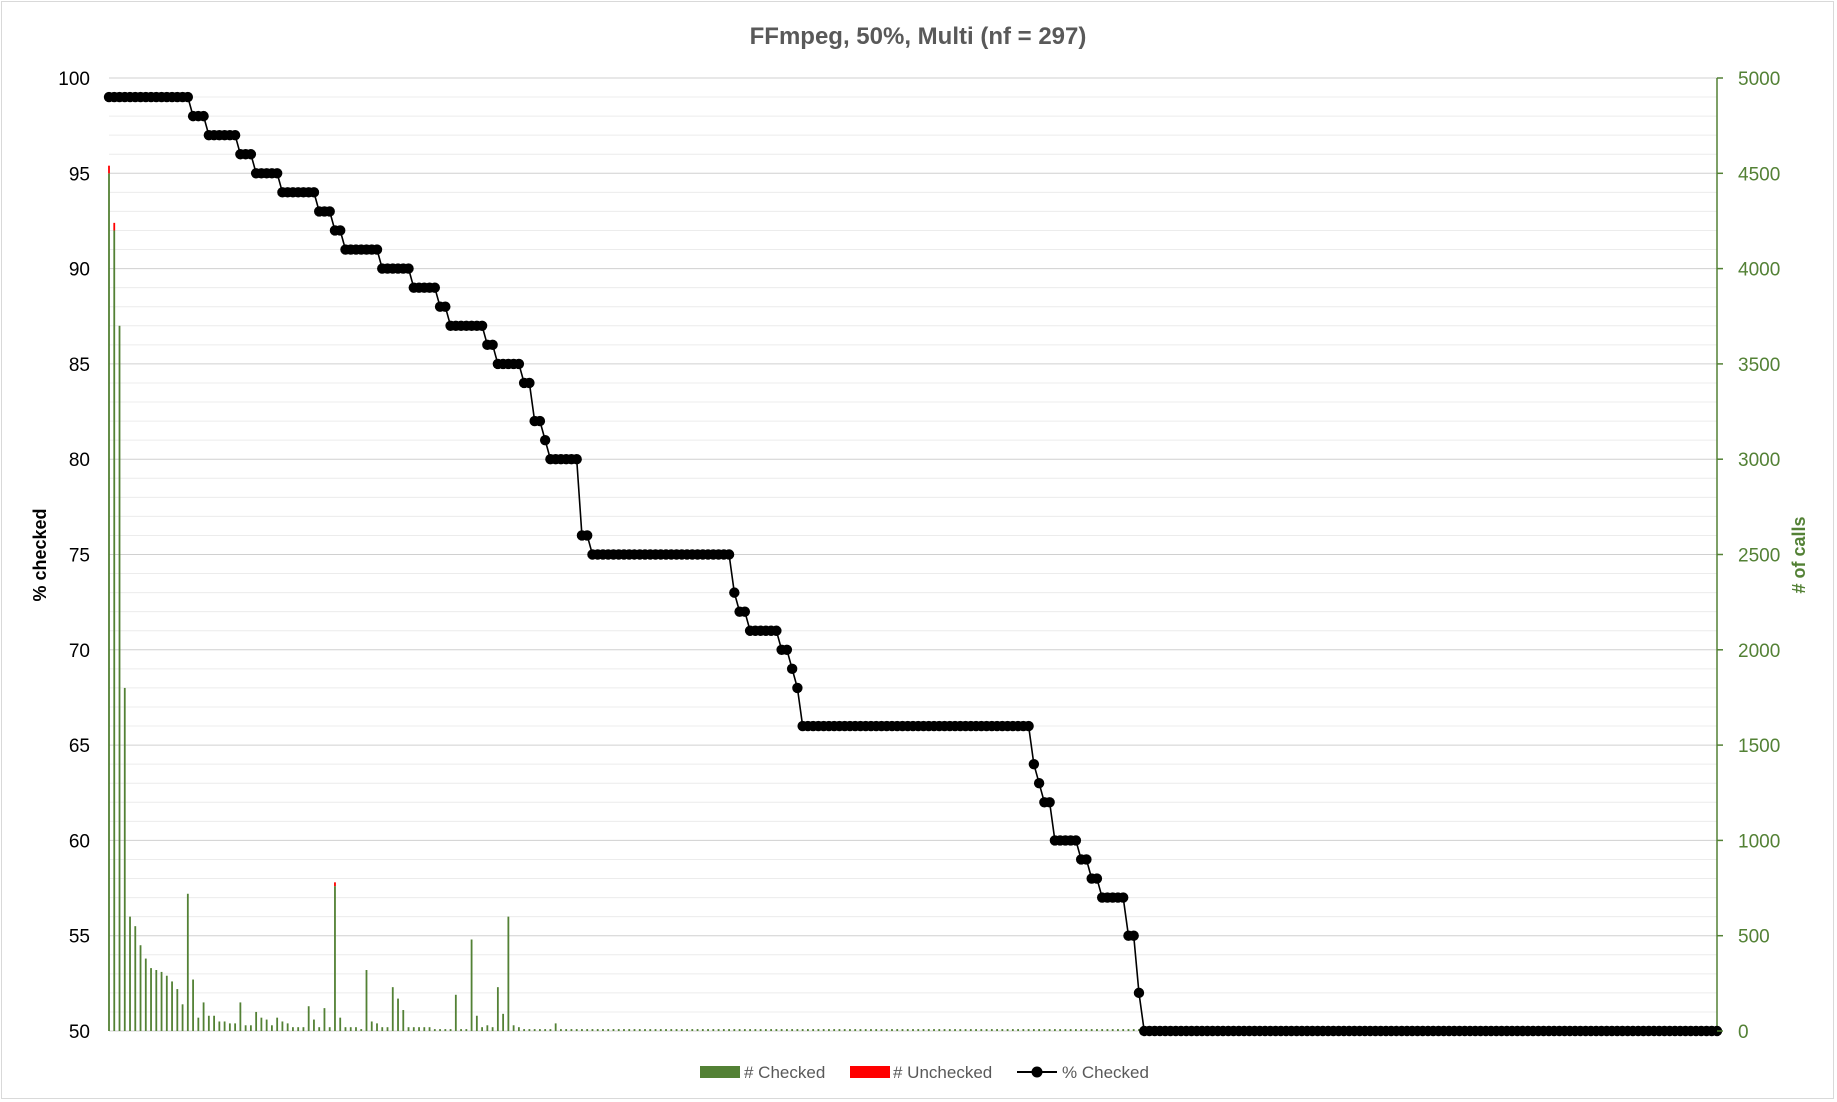 The height and width of the screenshot is (1102, 1837). I want to click on right-tick-label: 1500, so click(1759, 746).